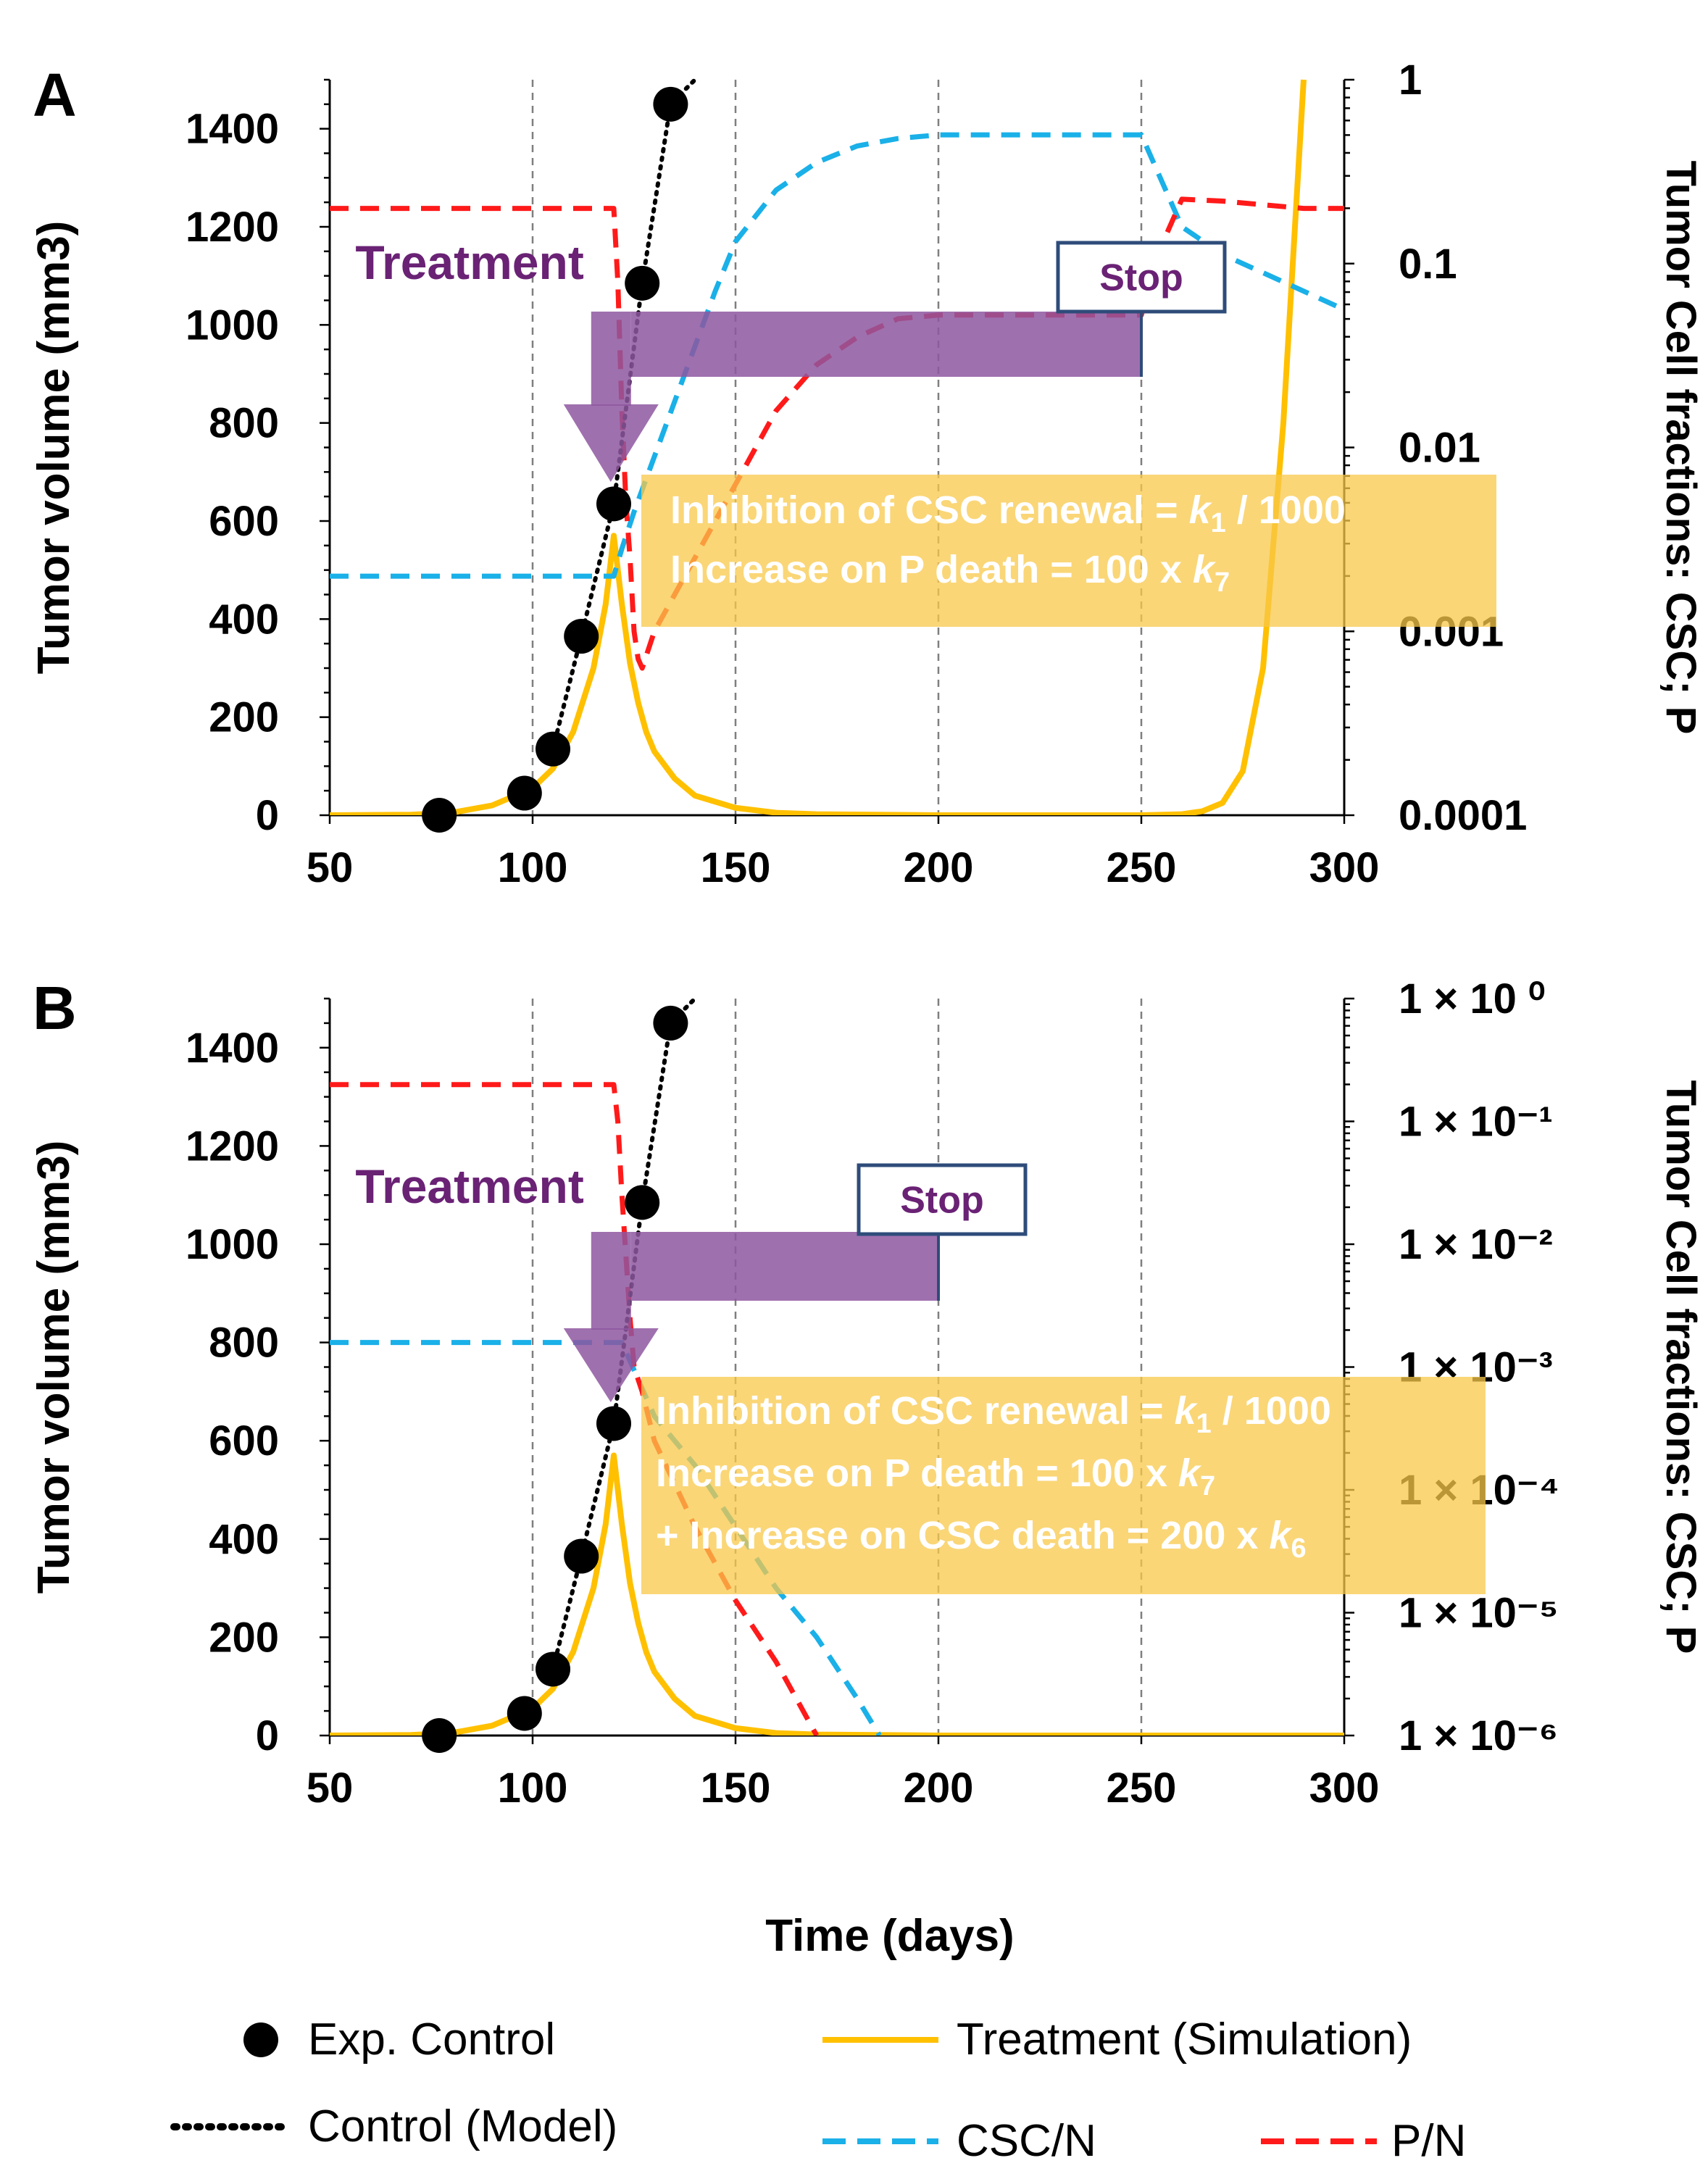 This screenshot has width=1708, height=2179. What do you see at coordinates (1476, 1244) in the screenshot?
I see `y2-tick-label: 1 × 10⁻²` at bounding box center [1476, 1244].